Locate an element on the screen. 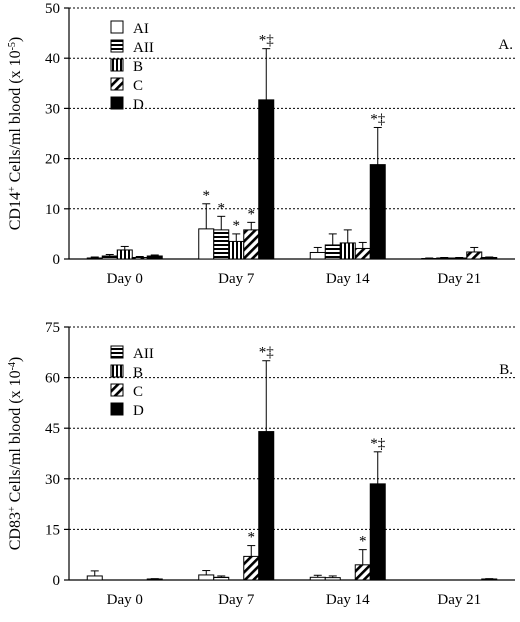 The image size is (520, 622). legend-label: AI is located at coordinates (141, 29).